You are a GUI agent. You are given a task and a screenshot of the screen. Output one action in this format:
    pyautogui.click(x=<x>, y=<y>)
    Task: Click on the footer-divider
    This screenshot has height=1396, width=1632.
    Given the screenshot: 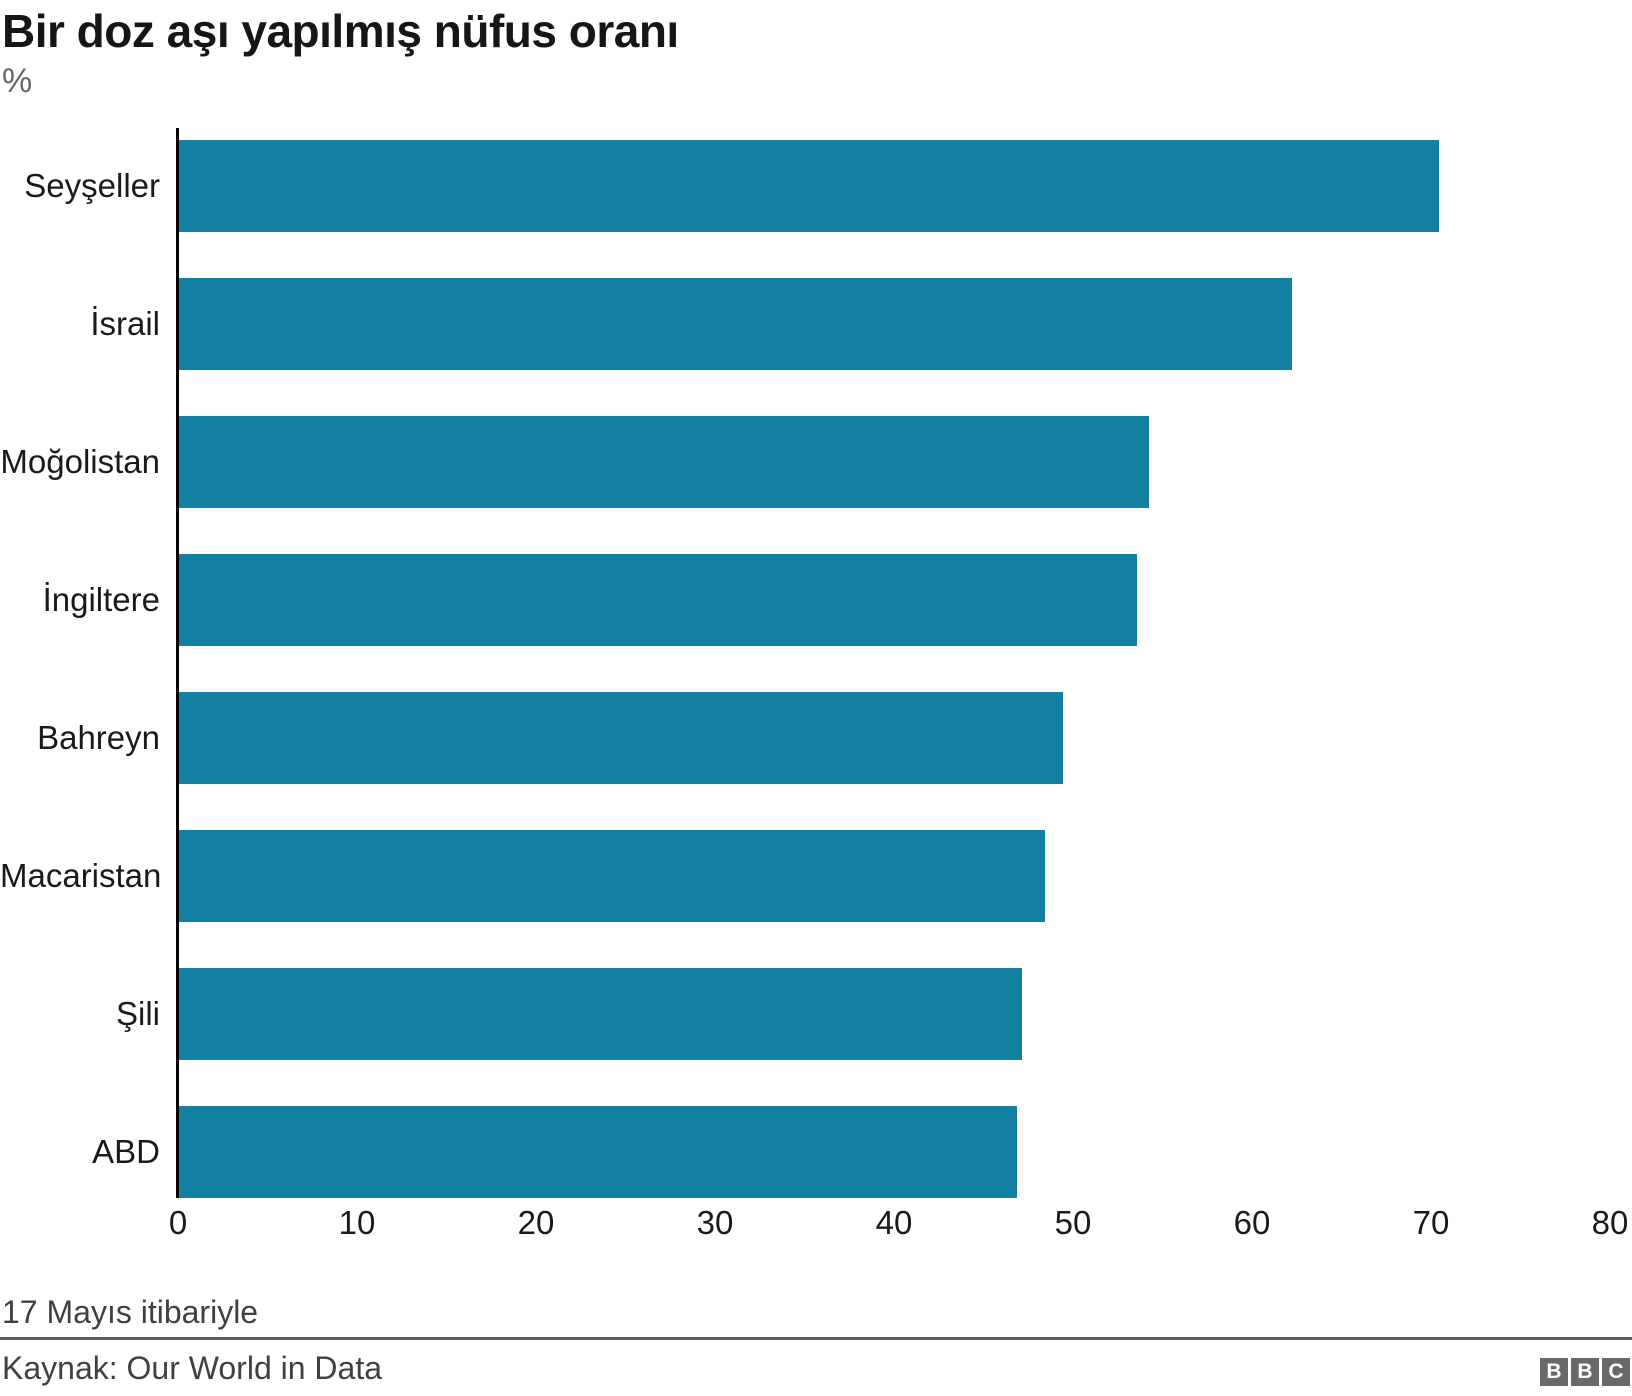 What is the action you would take?
    pyautogui.click(x=816, y=1338)
    